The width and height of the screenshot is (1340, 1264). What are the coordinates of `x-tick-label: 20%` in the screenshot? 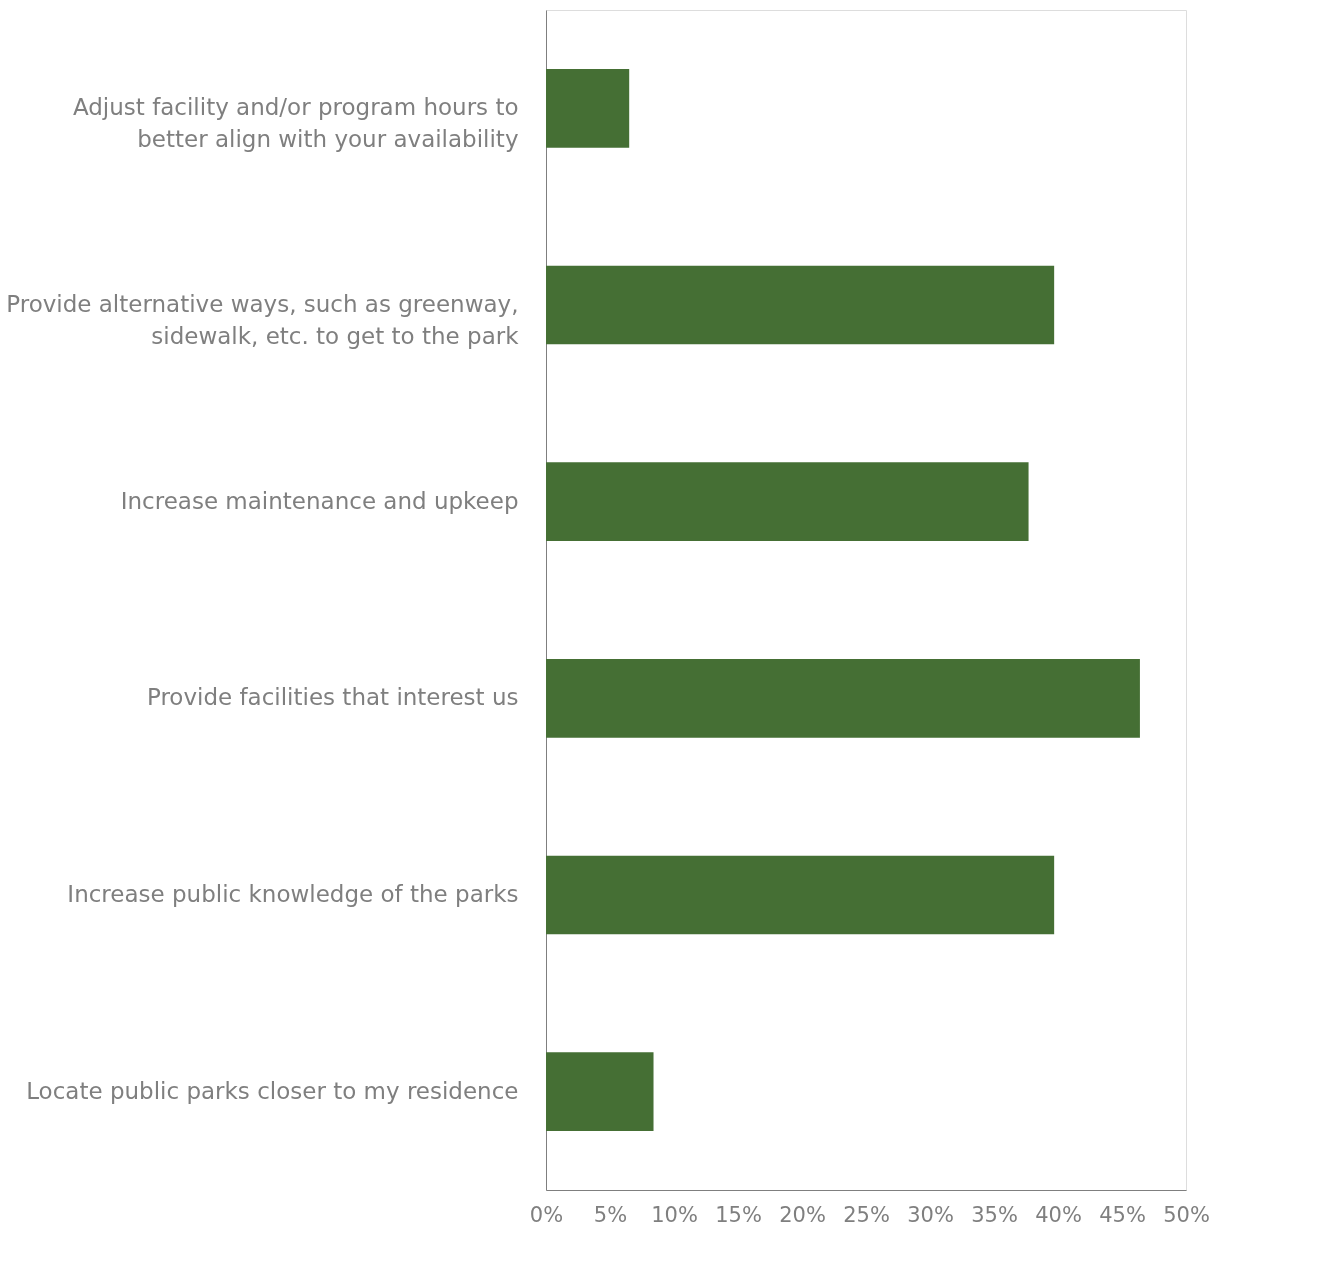 It's located at (802, 1214).